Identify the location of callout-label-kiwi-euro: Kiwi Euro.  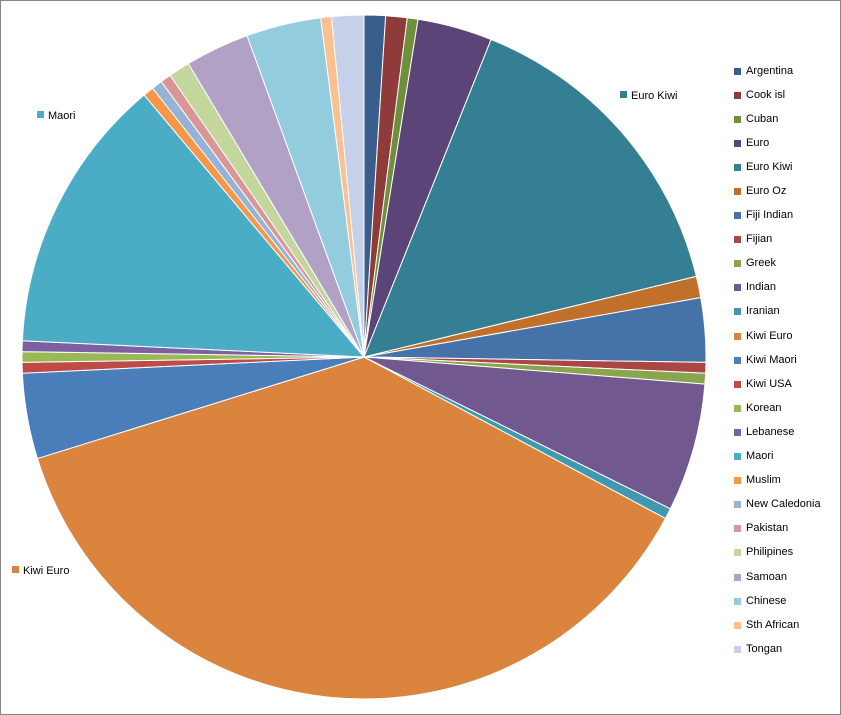
(46, 571).